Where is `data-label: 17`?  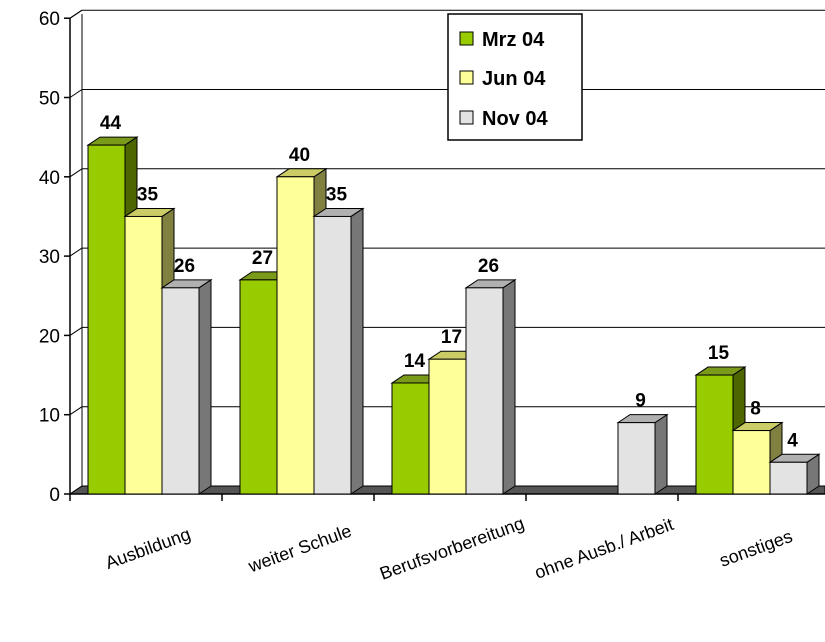 data-label: 17 is located at coordinates (451, 337).